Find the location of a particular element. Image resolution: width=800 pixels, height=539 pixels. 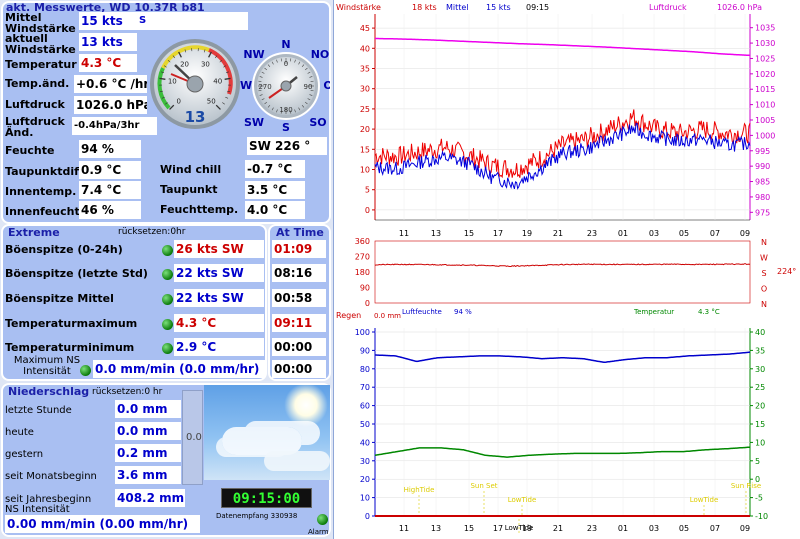

compass-label-no: NO is located at coordinates (320, 54).